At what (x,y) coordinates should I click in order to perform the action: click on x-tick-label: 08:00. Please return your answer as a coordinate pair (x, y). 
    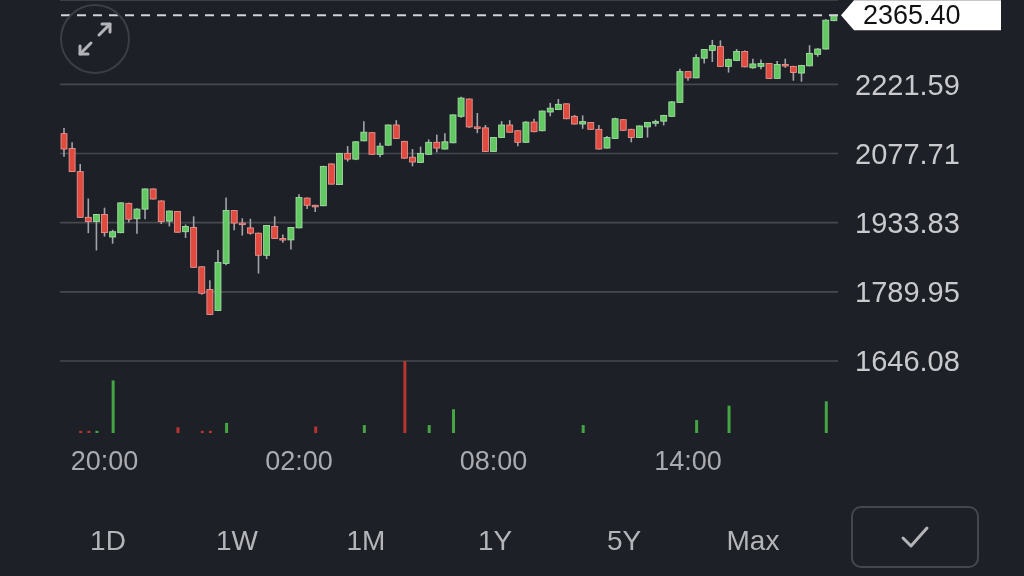
    Looking at the image, I should click on (493, 461).